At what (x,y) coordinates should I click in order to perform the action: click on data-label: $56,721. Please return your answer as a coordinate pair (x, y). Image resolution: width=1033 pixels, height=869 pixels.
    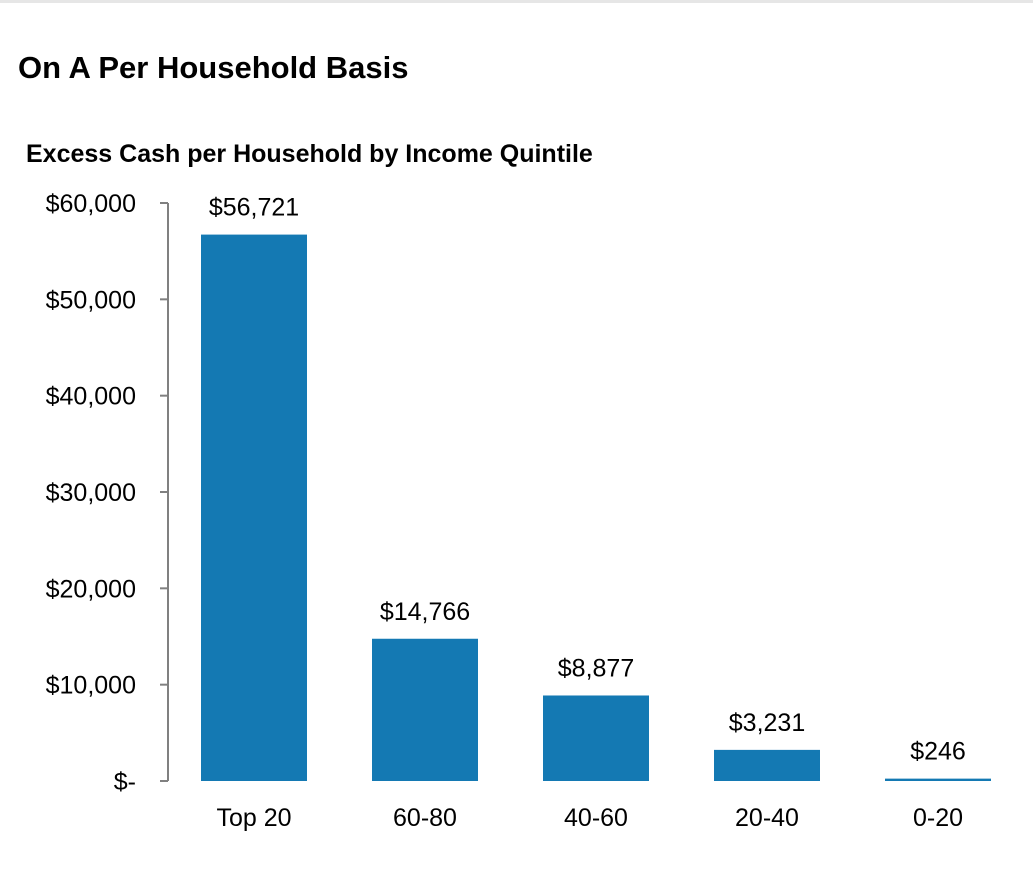
    Looking at the image, I should click on (254, 208).